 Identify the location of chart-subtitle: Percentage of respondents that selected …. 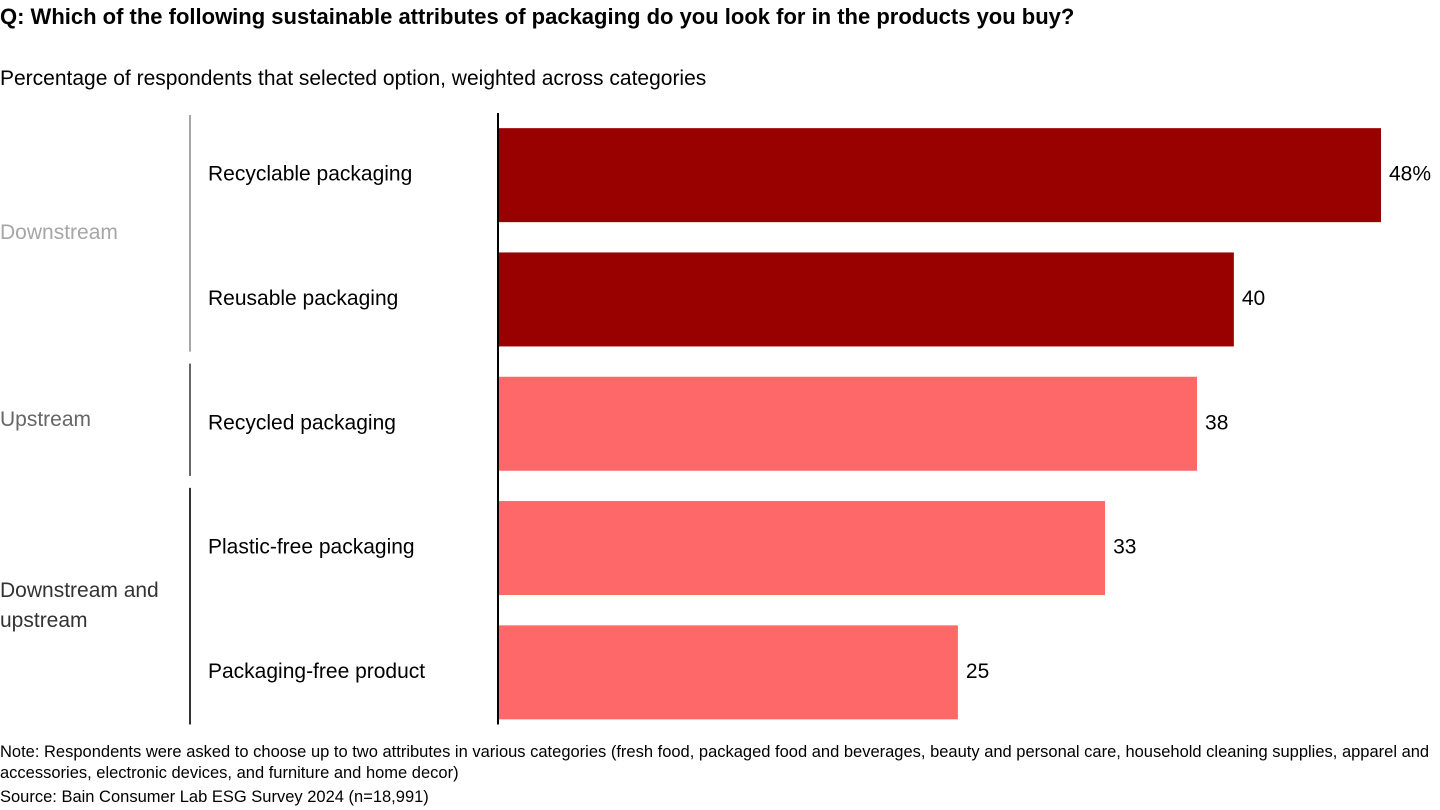
(353, 78).